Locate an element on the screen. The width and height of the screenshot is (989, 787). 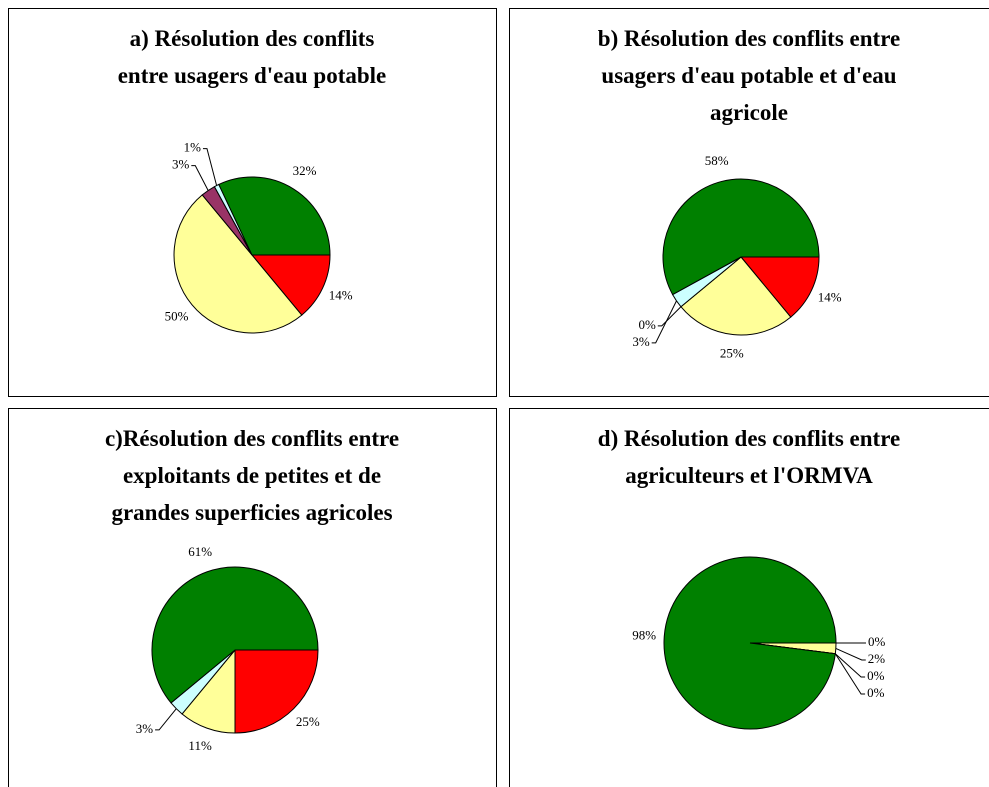
data-label: 98% is located at coordinates (644, 634).